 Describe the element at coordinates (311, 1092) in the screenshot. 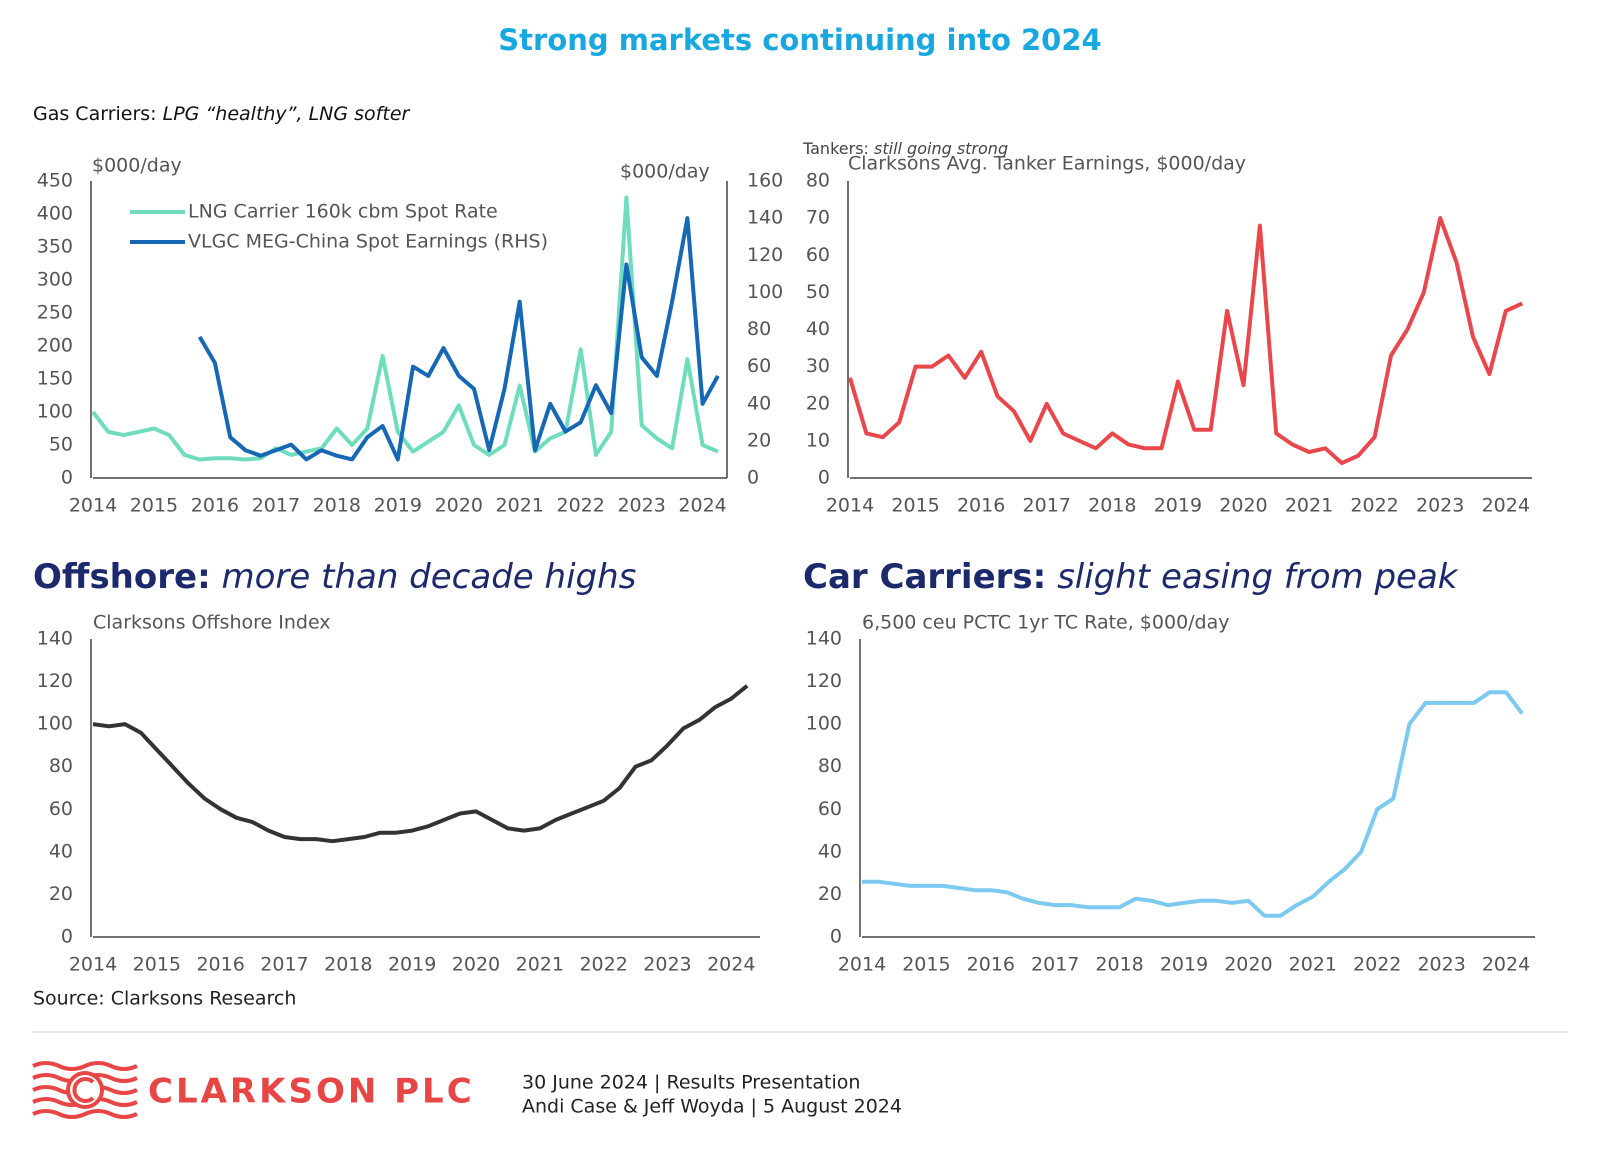

I see `logo-text: CLARKSON PLC` at that location.